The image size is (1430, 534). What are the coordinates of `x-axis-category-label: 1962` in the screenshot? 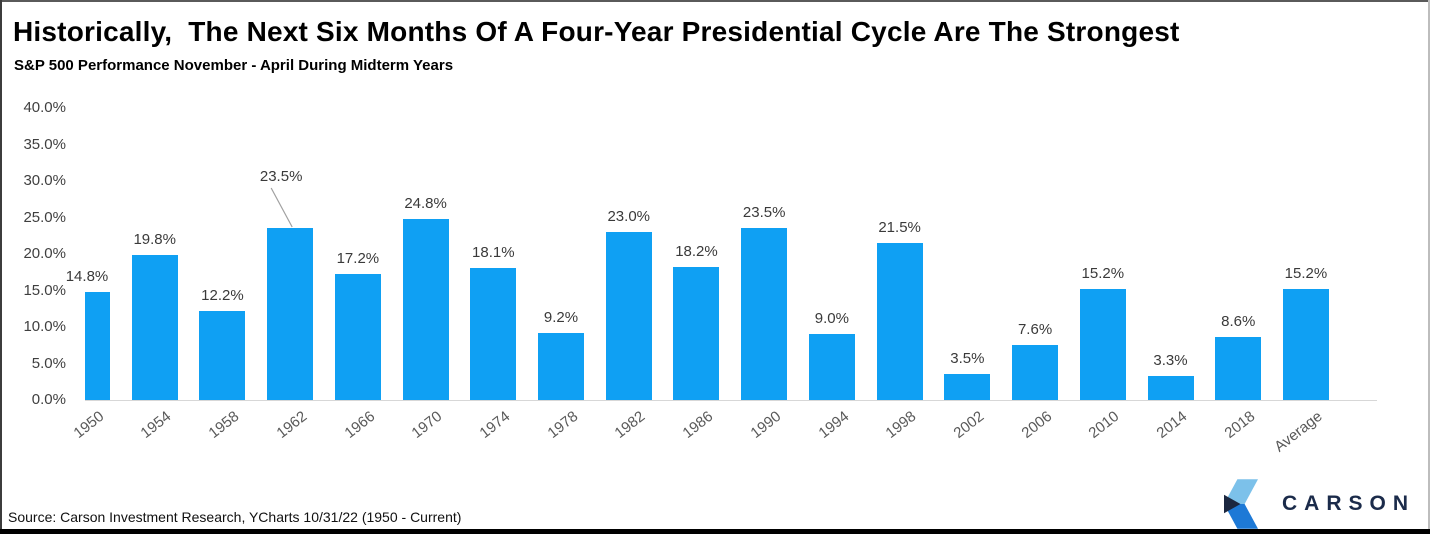 It's located at (292, 424).